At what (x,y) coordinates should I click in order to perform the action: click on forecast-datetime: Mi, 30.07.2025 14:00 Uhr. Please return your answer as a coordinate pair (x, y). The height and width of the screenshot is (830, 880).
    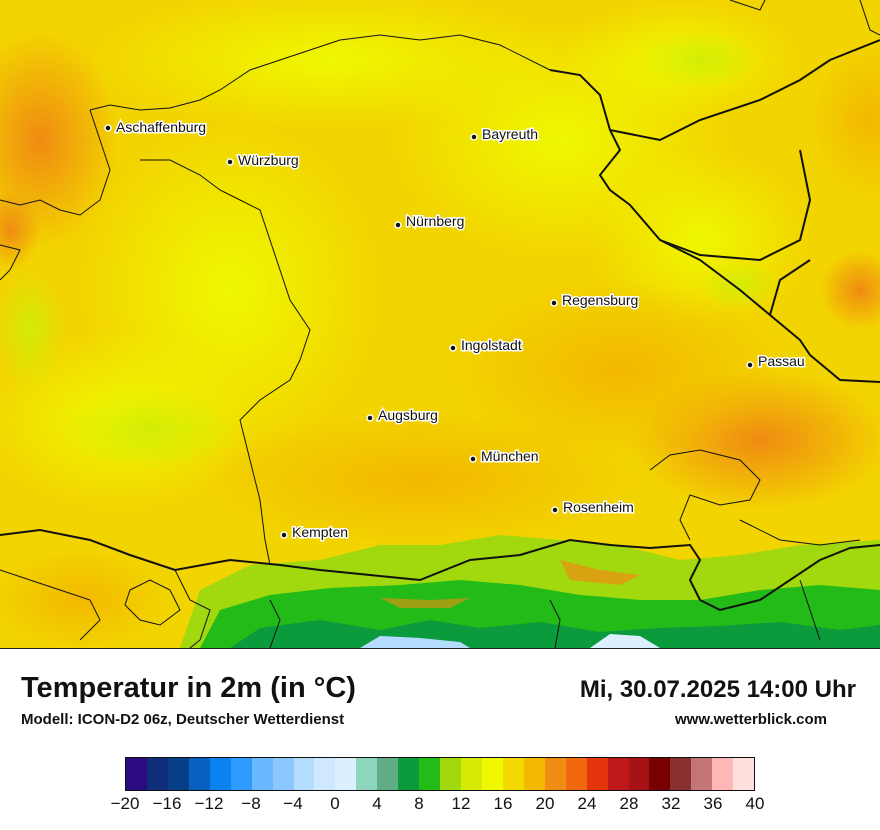
    Looking at the image, I should click on (717, 689).